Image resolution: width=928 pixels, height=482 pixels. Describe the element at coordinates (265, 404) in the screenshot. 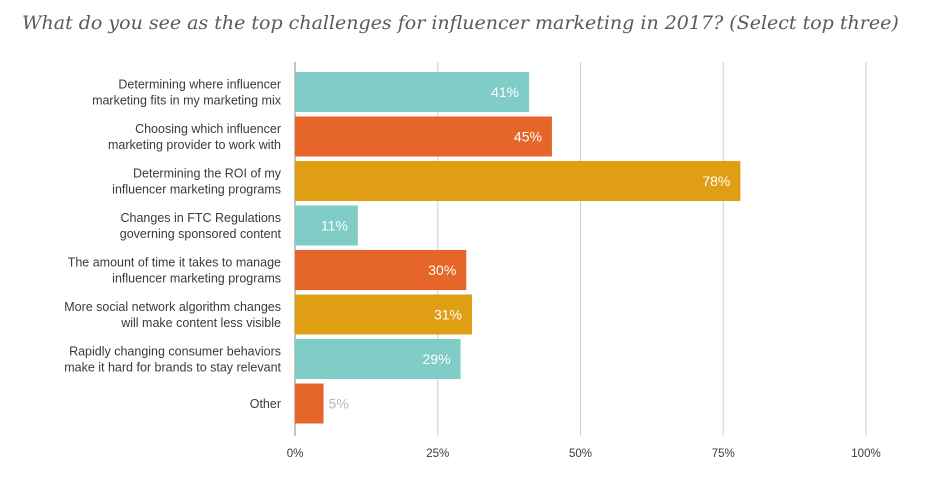

I see `category-label: Other` at that location.